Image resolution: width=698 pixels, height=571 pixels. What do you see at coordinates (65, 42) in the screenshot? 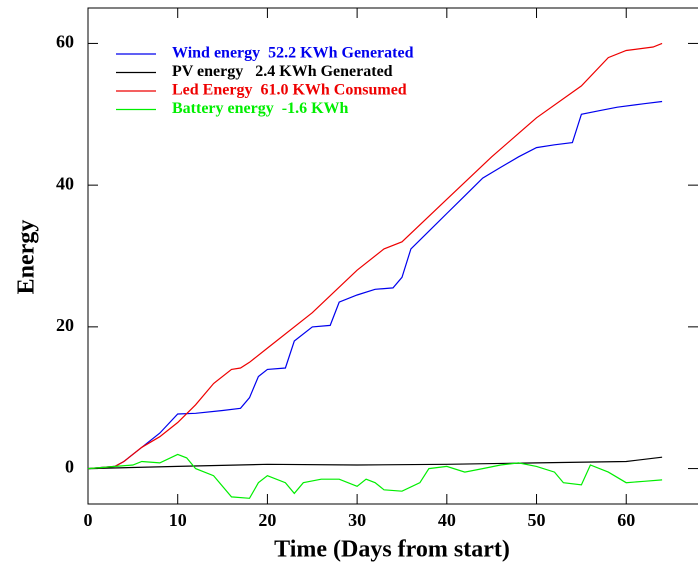
I see `y-tick-label: 60` at bounding box center [65, 42].